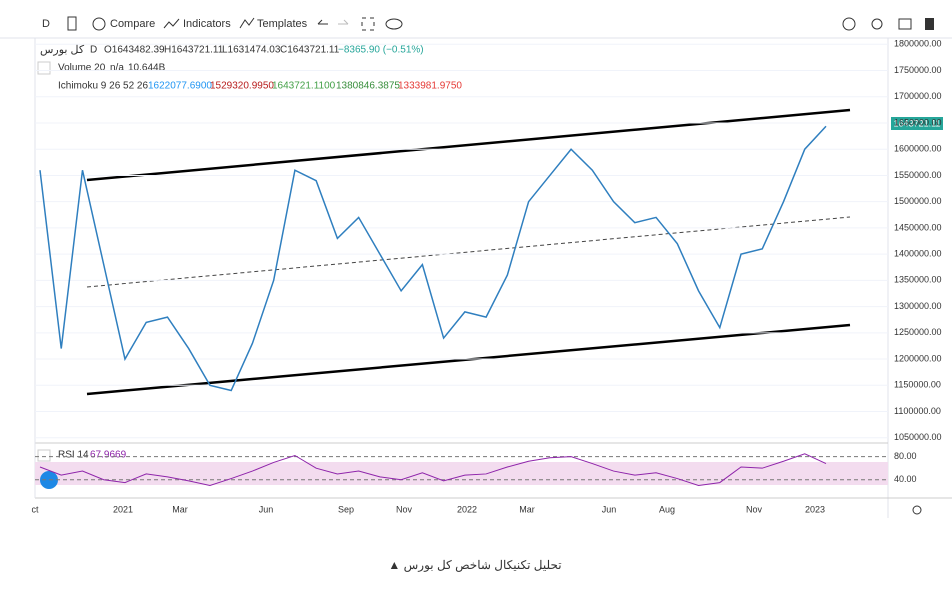 The width and height of the screenshot is (952, 589). I want to click on rsi-line, so click(433, 469).